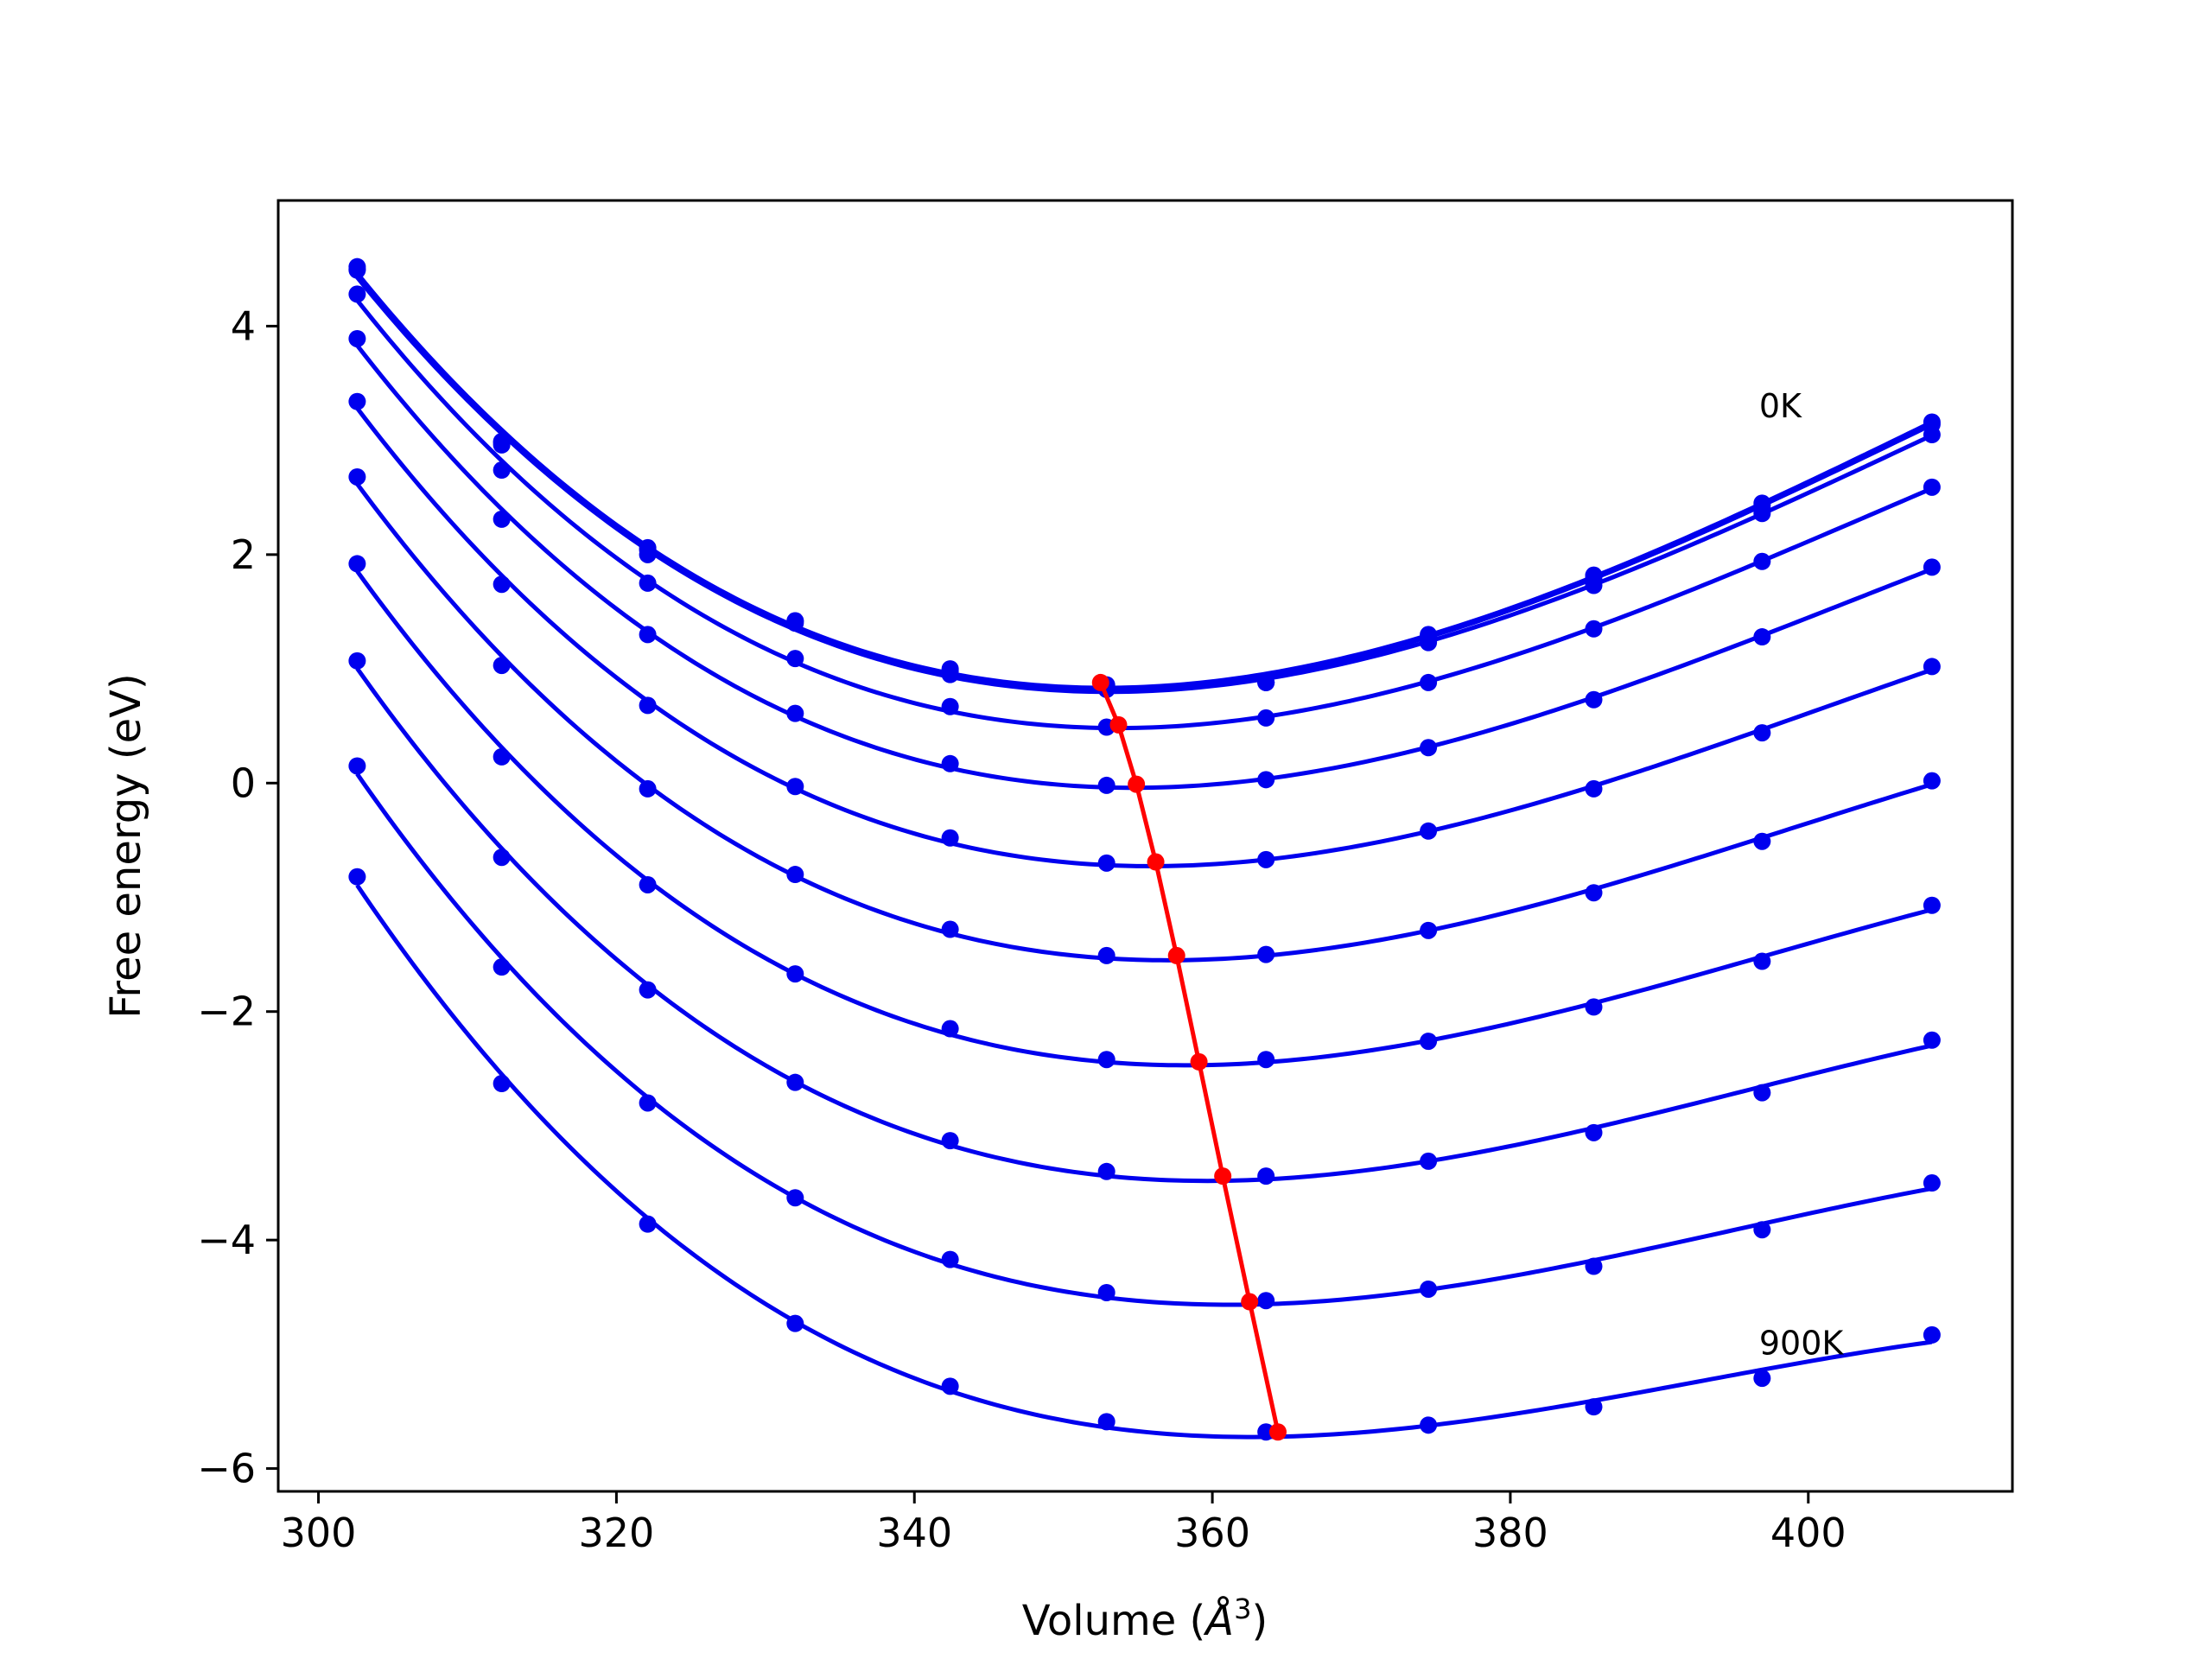  What do you see at coordinates (1114, 1621) in the screenshot?
I see `x-axis-label-prefix: Volume (` at bounding box center [1114, 1621].